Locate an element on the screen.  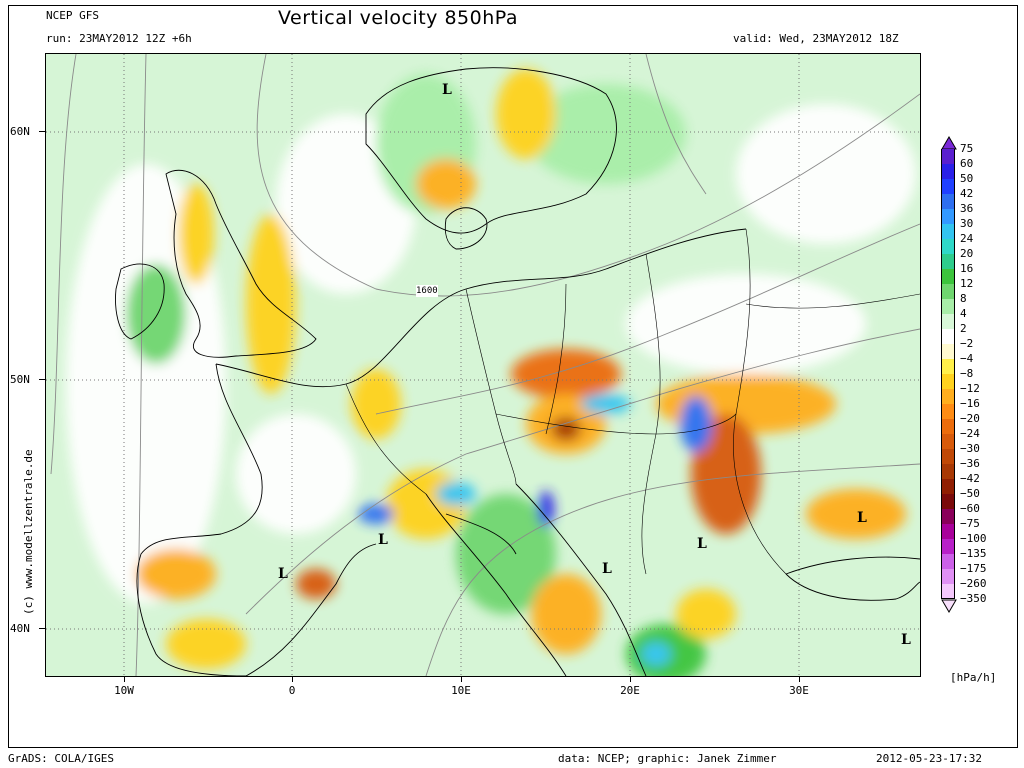
colorbar is located at coordinates (948, 374).